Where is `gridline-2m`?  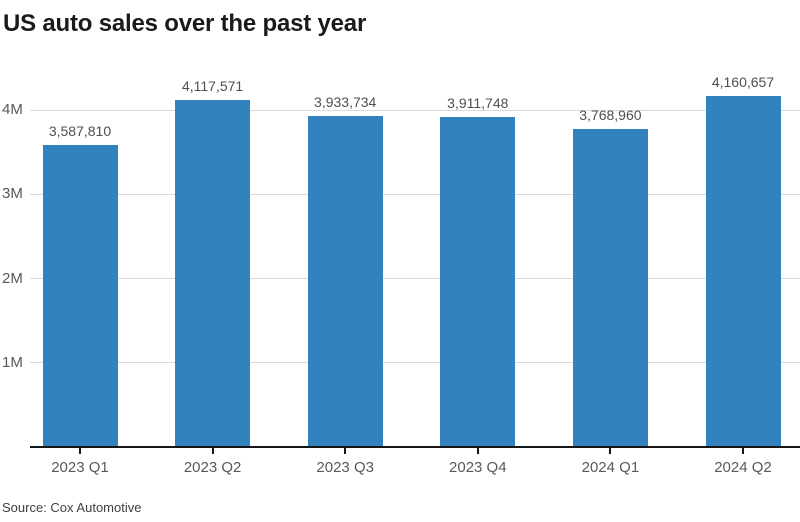
gridline-2m is located at coordinates (415, 278).